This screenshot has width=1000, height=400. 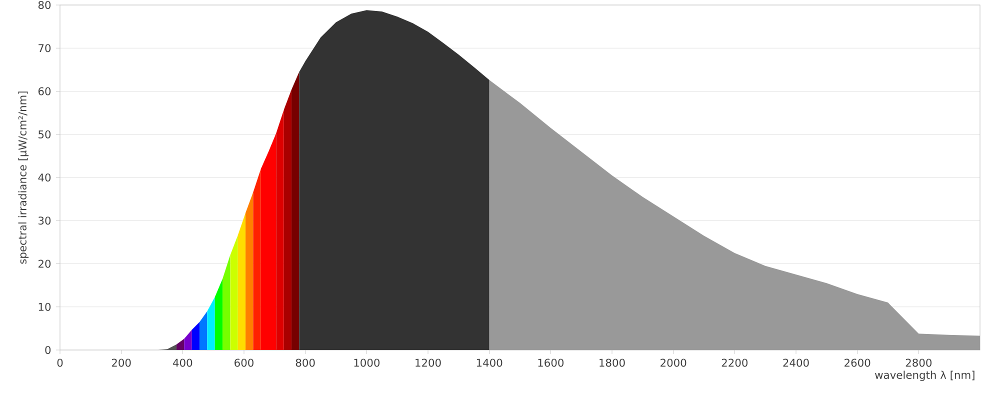 What do you see at coordinates (924, 376) in the screenshot?
I see `x-axis-title: wavelength λ [nm]` at bounding box center [924, 376].